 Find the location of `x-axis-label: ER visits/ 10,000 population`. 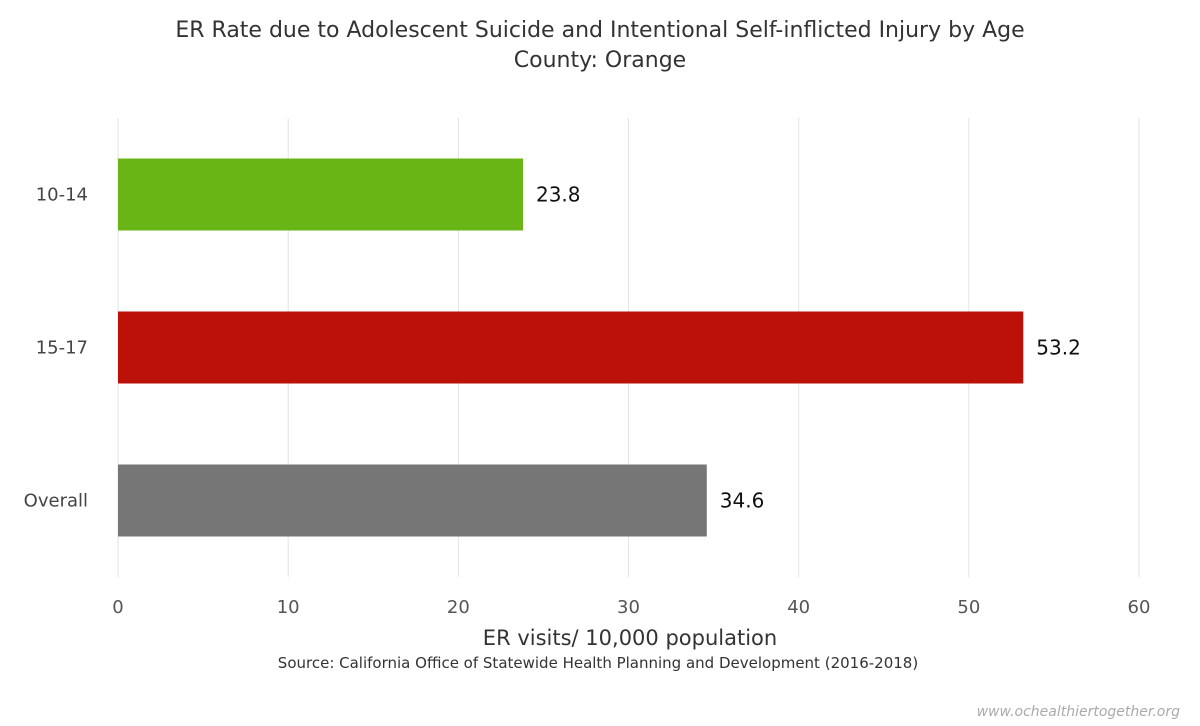

x-axis-label: ER visits/ 10,000 population is located at coordinates (630, 638).